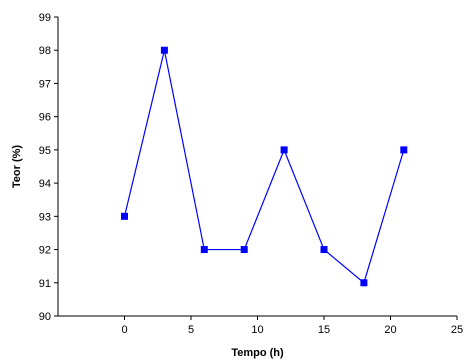  Describe the element at coordinates (124, 330) in the screenshot. I see `x-tick-label: 0` at that location.